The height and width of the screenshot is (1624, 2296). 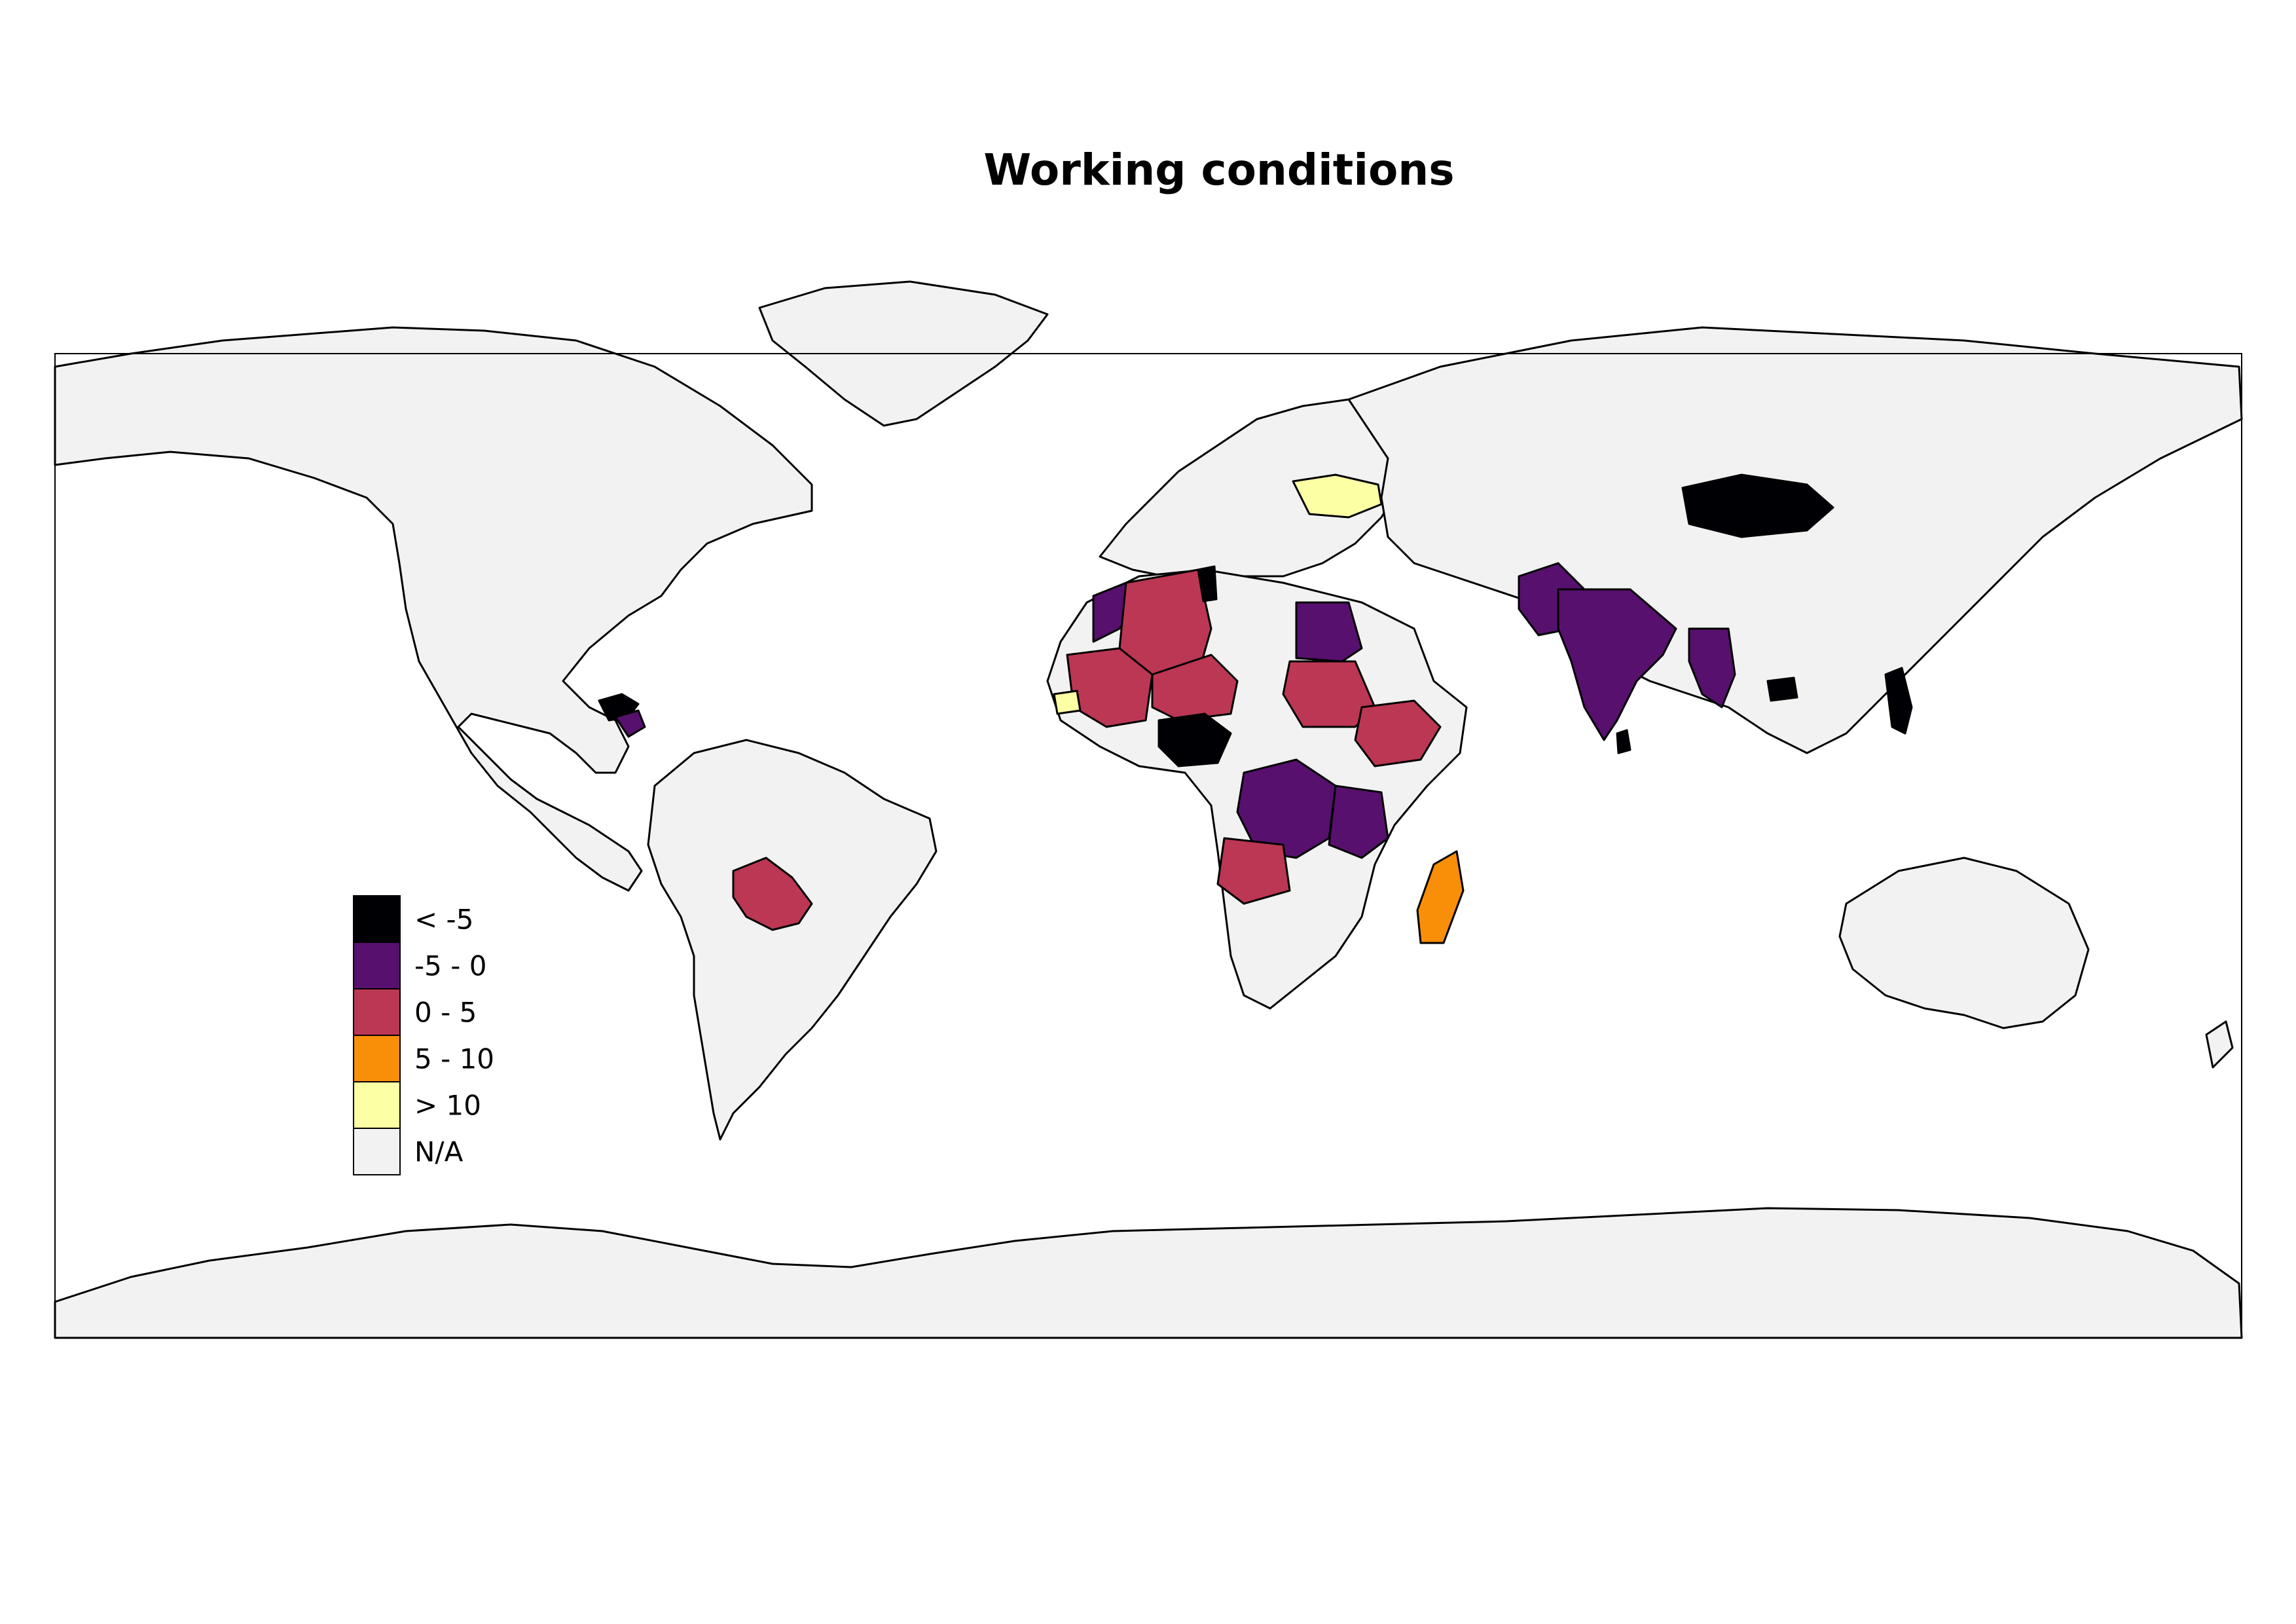 What do you see at coordinates (433, 609) in the screenshot?
I see `north-america` at bounding box center [433, 609].